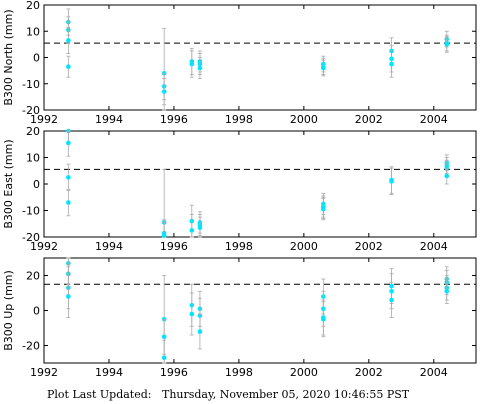 The height and width of the screenshot is (404, 481). What do you see at coordinates (285, 394) in the screenshot?
I see `footer-timestamp: Thursday, November 05, 2020 10:46:55 PST` at bounding box center [285, 394].